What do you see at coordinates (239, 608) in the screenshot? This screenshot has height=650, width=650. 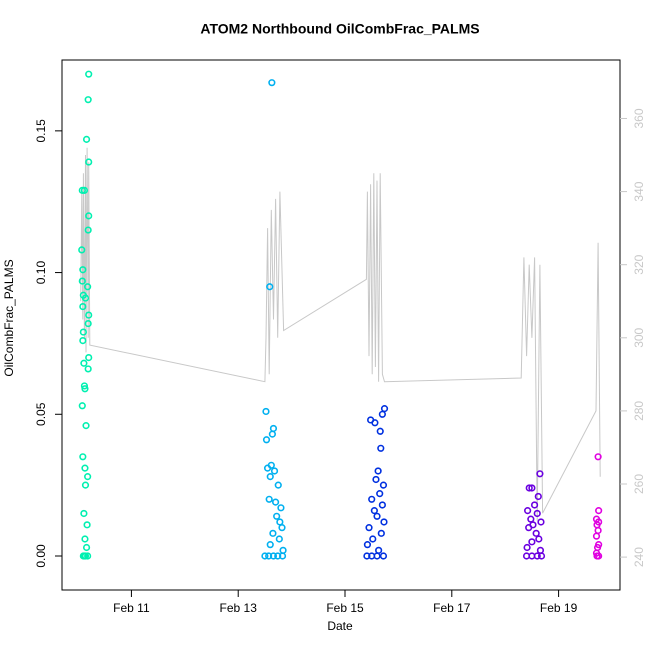 I see `x-tick-label: Feb 13` at bounding box center [239, 608].